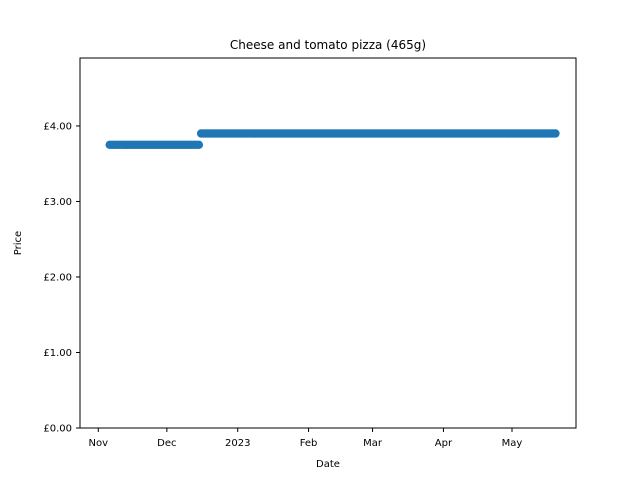  Describe the element at coordinates (332, 139) in the screenshot. I see `data-points` at that location.